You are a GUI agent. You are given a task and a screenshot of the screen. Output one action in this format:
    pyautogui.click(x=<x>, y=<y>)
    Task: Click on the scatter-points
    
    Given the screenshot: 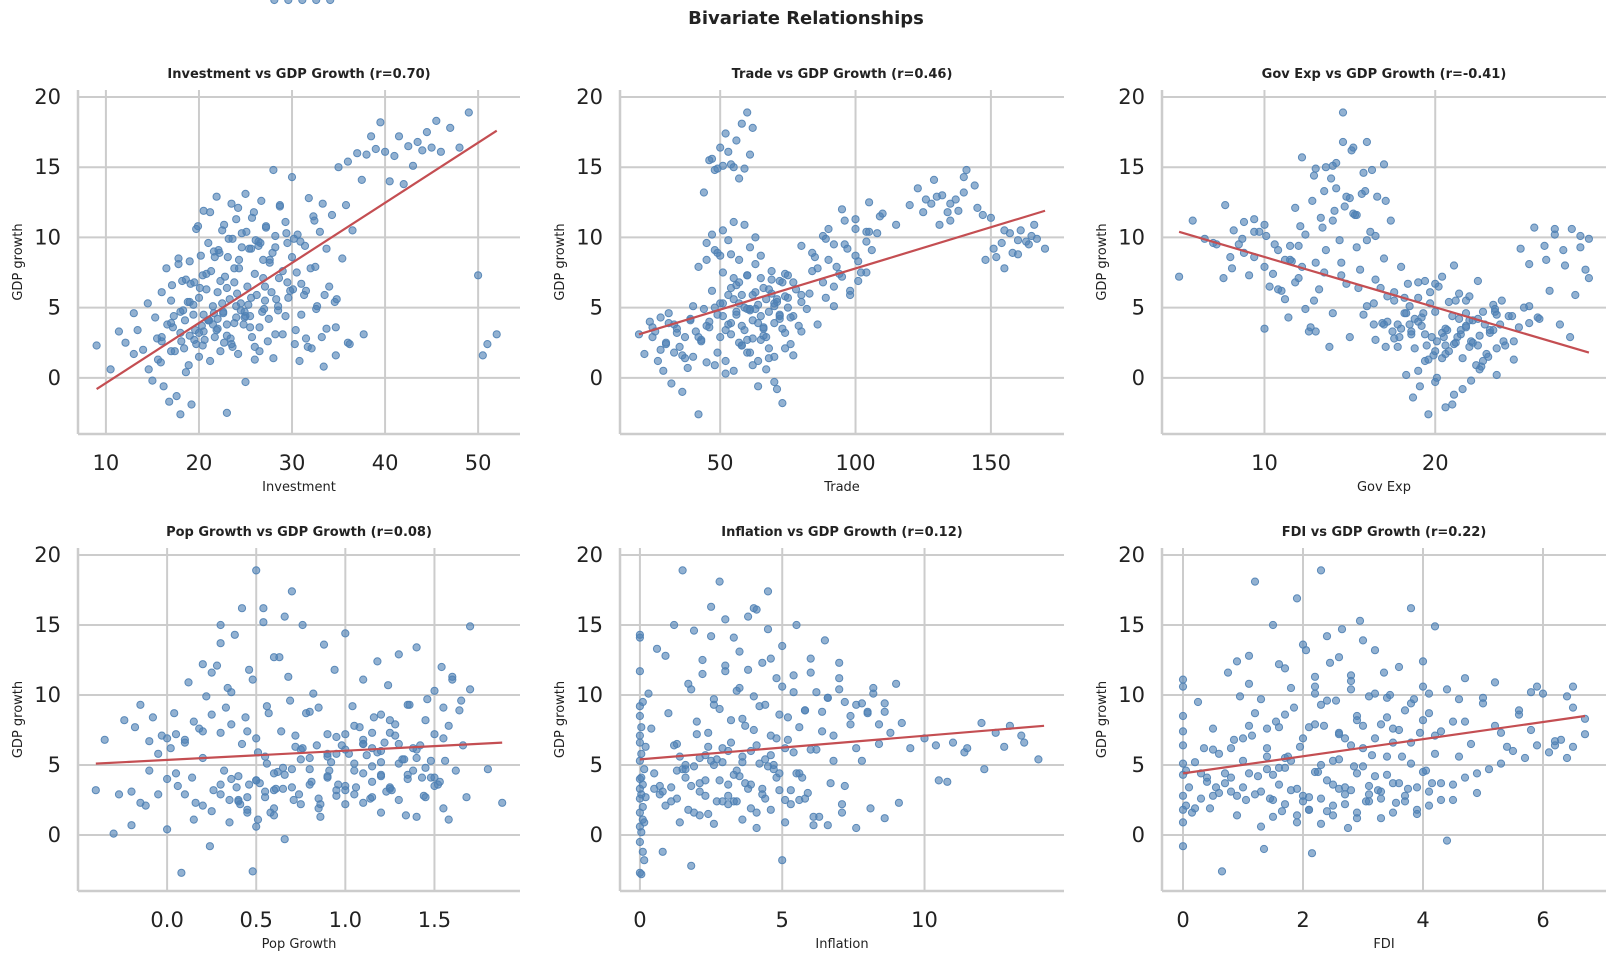 What is the action you would take?
    pyautogui.click(x=842, y=263)
    